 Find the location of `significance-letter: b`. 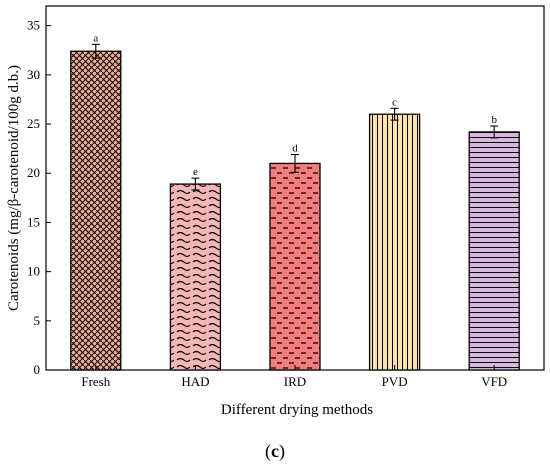

significance-letter: b is located at coordinates (494, 120).